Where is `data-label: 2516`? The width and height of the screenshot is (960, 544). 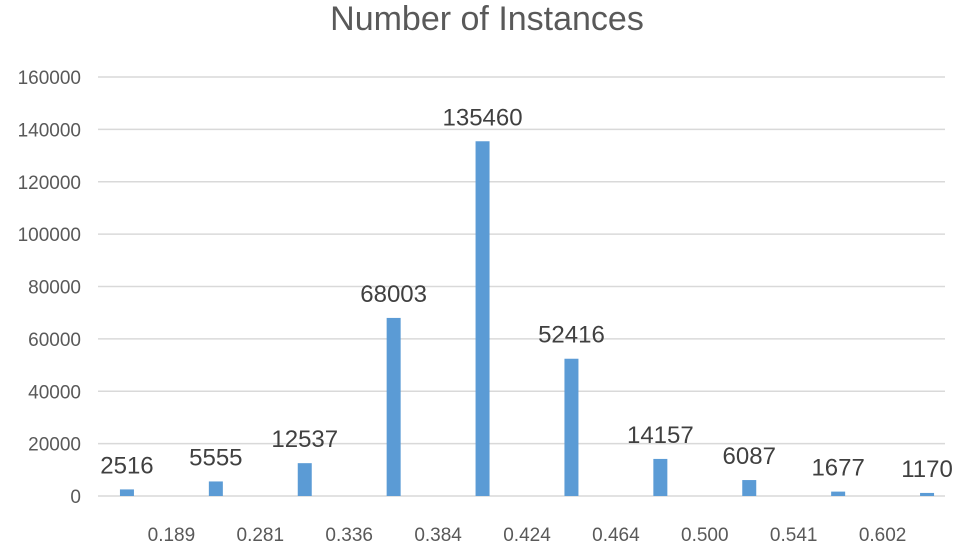 data-label: 2516 is located at coordinates (126, 465).